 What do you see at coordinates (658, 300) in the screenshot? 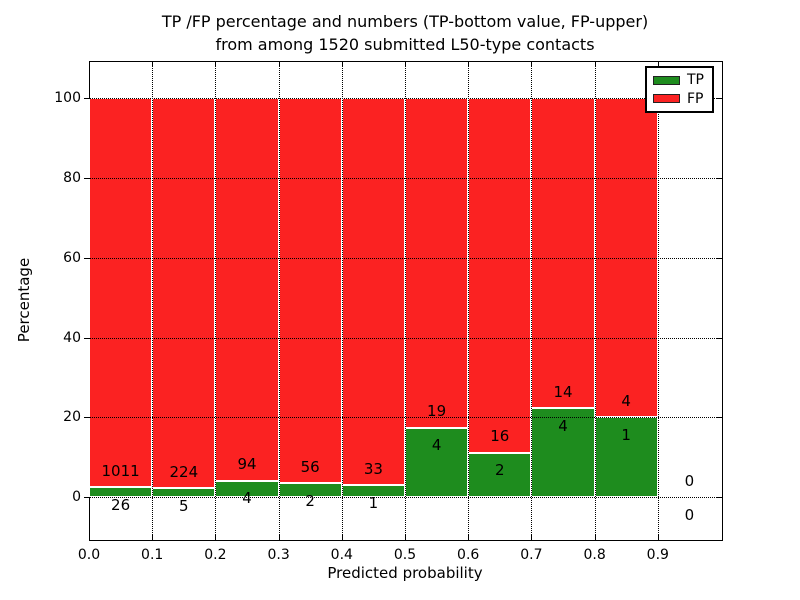
I see `vertical-gridline-0.9` at bounding box center [658, 300].